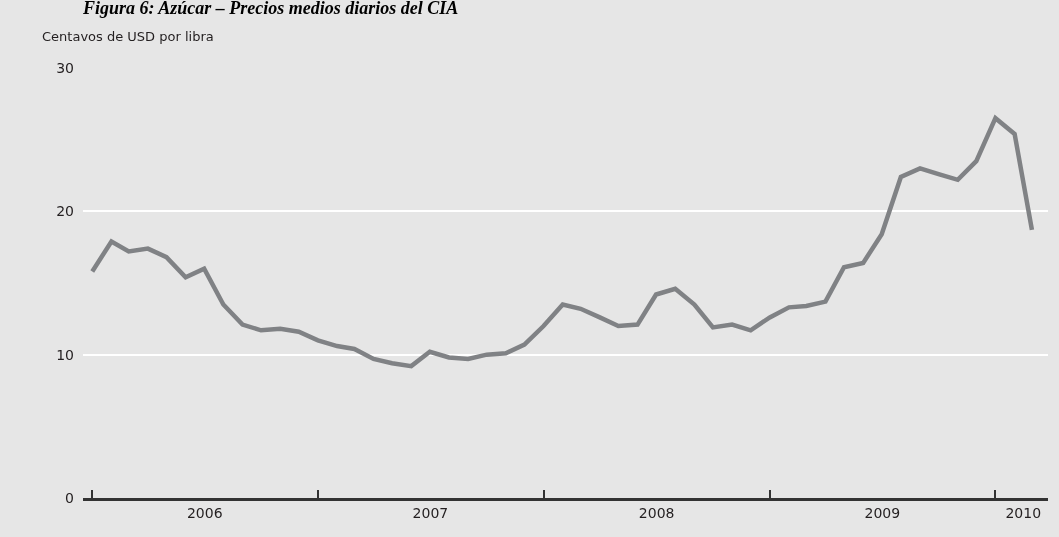  Describe the element at coordinates (128, 36) in the screenshot. I see `y-axis-title: Centavos de USD por libra` at that location.